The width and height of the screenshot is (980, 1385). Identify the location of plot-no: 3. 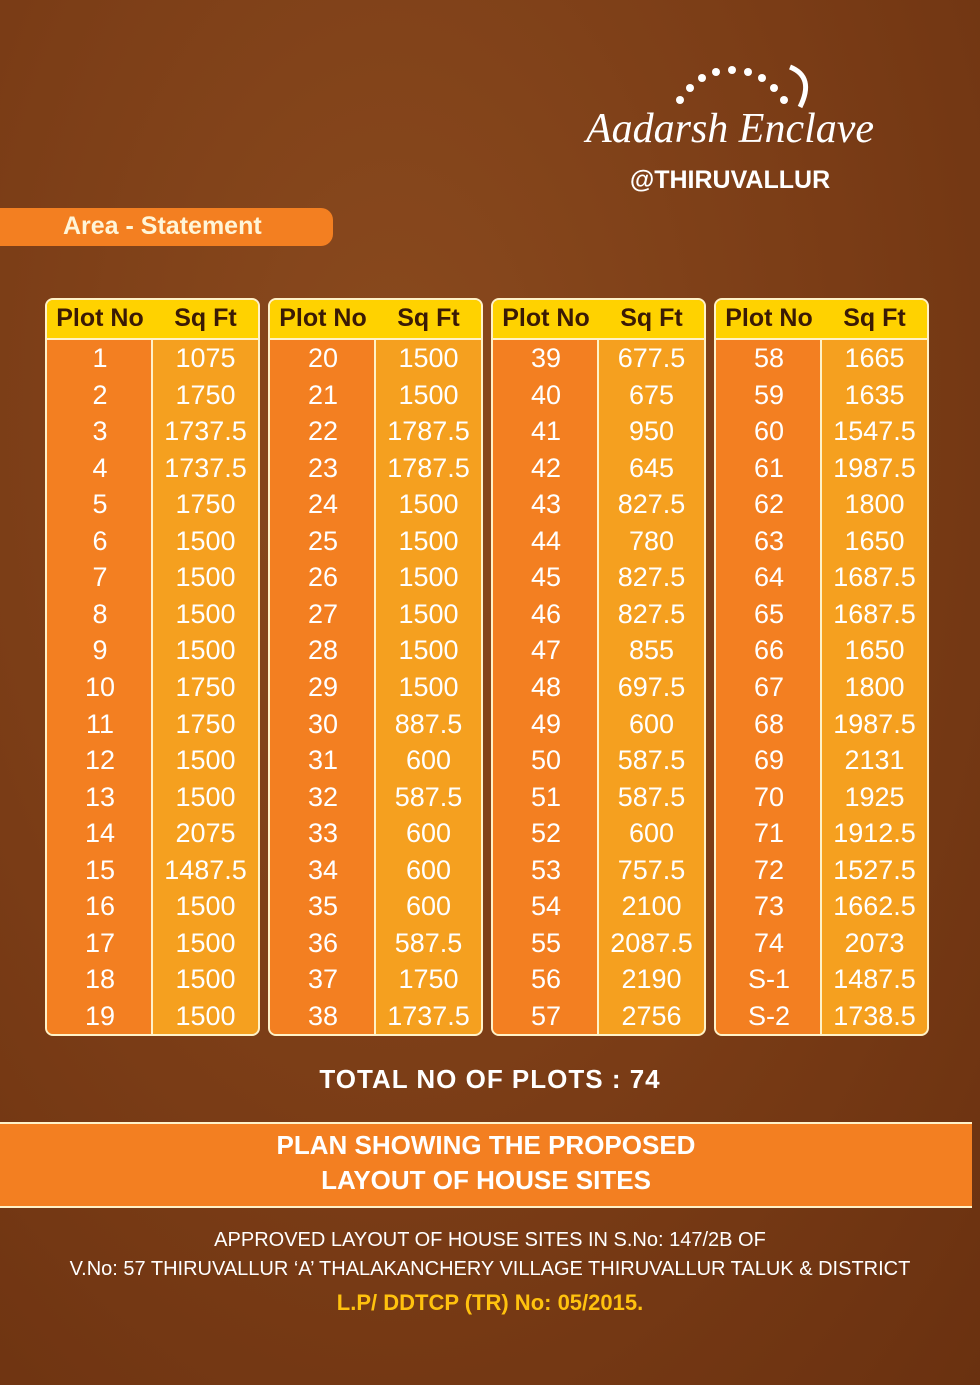
(100, 431).